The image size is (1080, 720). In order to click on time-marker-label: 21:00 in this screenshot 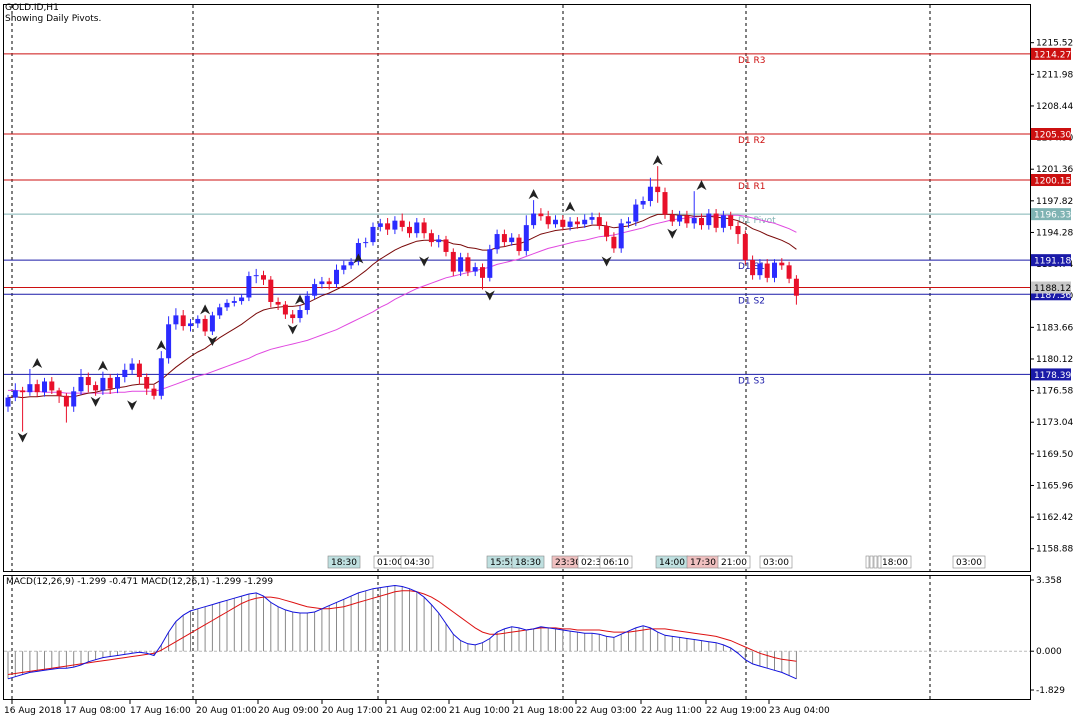, I will do `click(734, 563)`.